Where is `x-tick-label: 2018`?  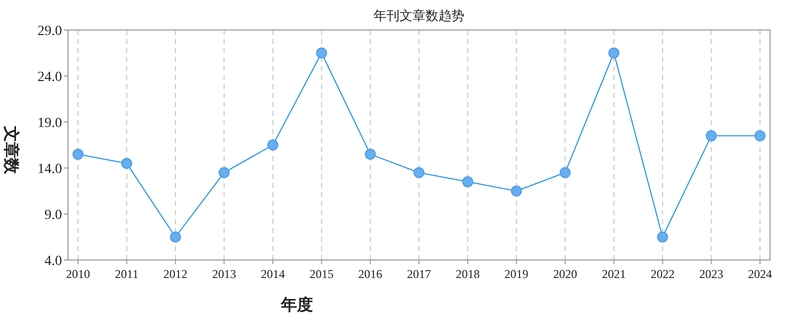
x-tick-label: 2018 is located at coordinates (468, 274).